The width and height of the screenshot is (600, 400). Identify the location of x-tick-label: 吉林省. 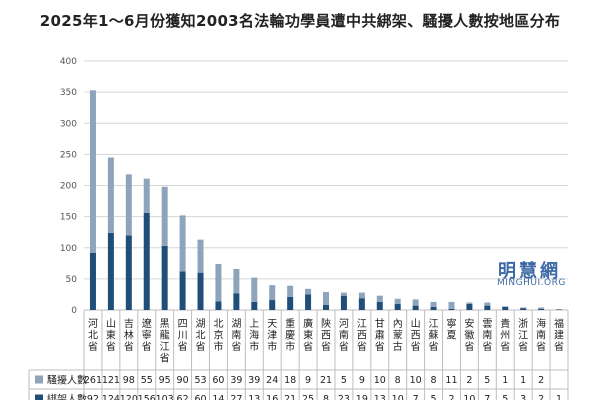
(129, 335).